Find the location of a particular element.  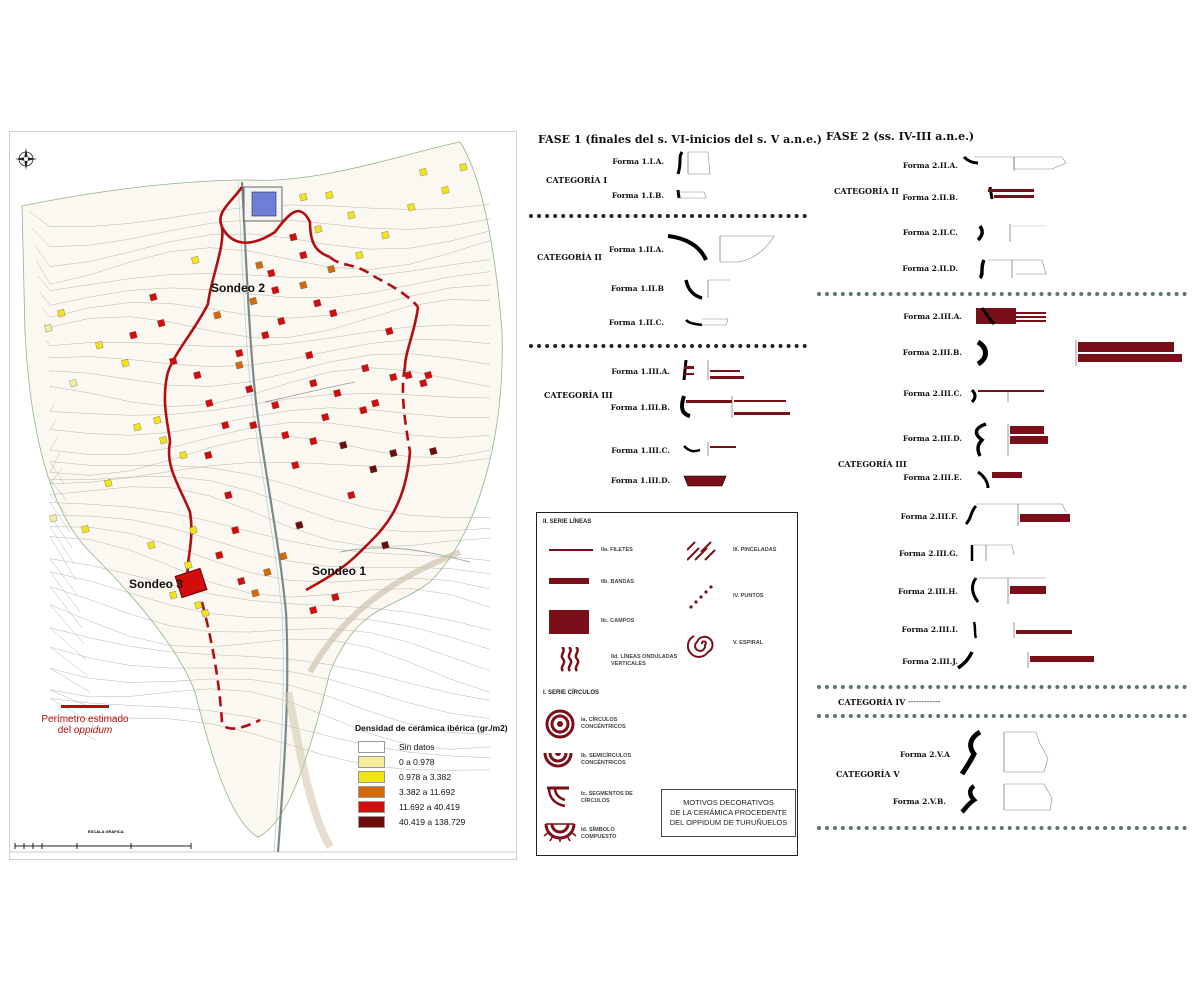

perimeter-legend: Perímetro estimado del oppidum is located at coordinates (85, 720).